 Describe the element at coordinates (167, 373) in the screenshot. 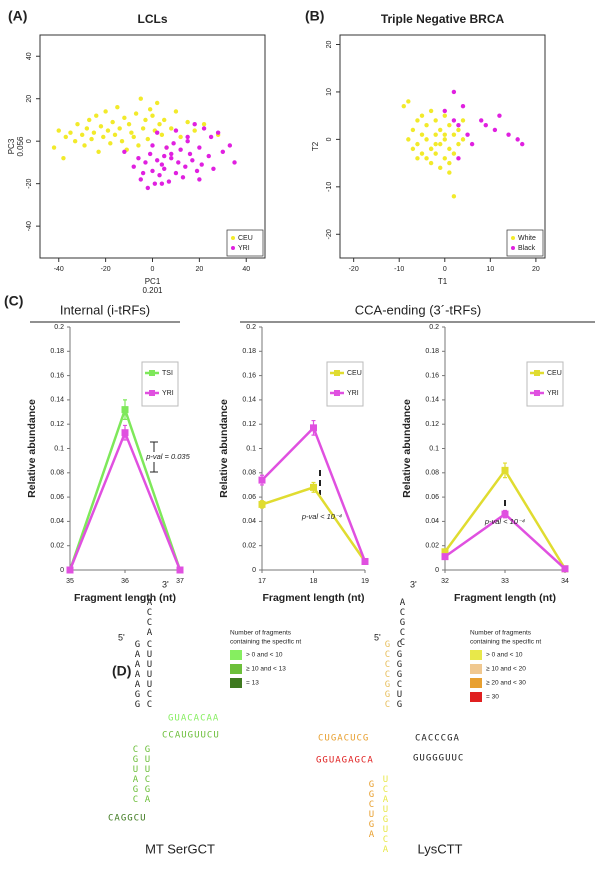

I see `legend-label: TSI` at that location.